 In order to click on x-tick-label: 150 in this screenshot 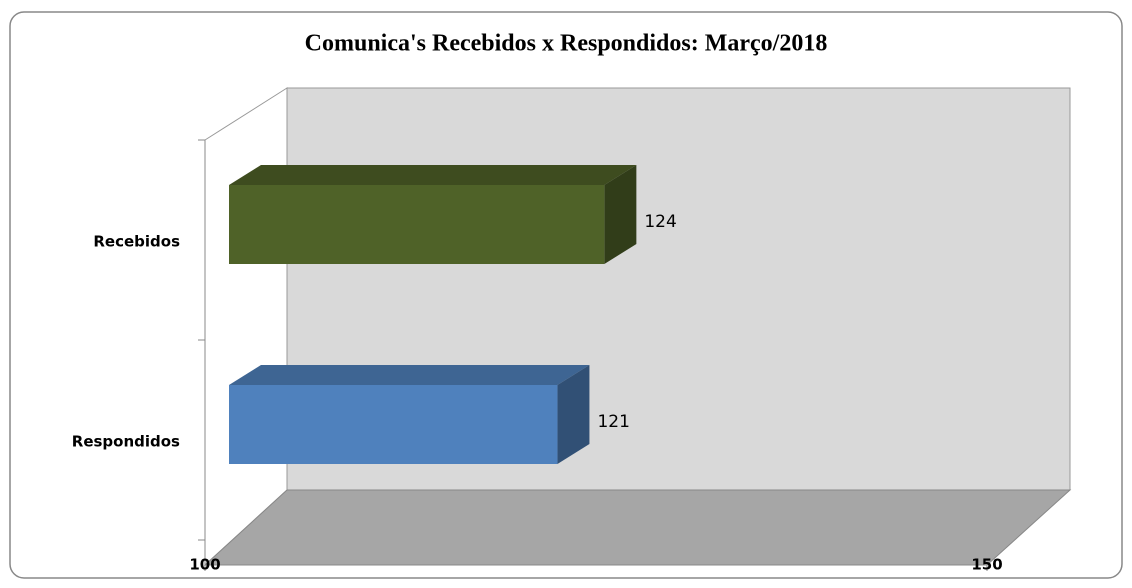, I will do `click(986, 565)`.